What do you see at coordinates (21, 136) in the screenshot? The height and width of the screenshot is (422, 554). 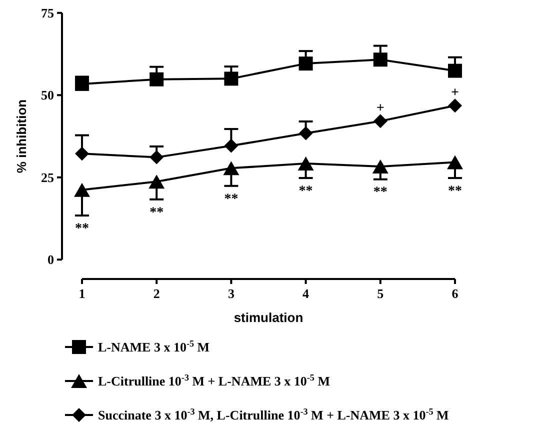 I see `y-axis-title: % inhibition` at bounding box center [21, 136].